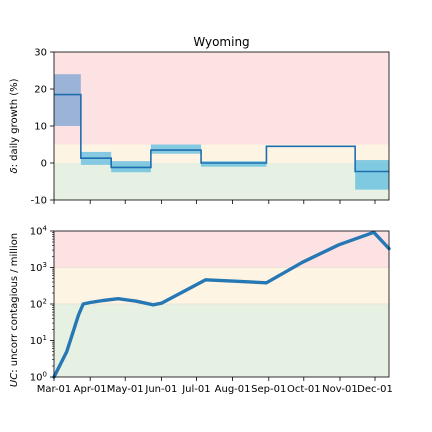 The image size is (432, 432). What do you see at coordinates (340, 389) in the screenshot?
I see `x-tick-label: Nov-01` at bounding box center [340, 389].